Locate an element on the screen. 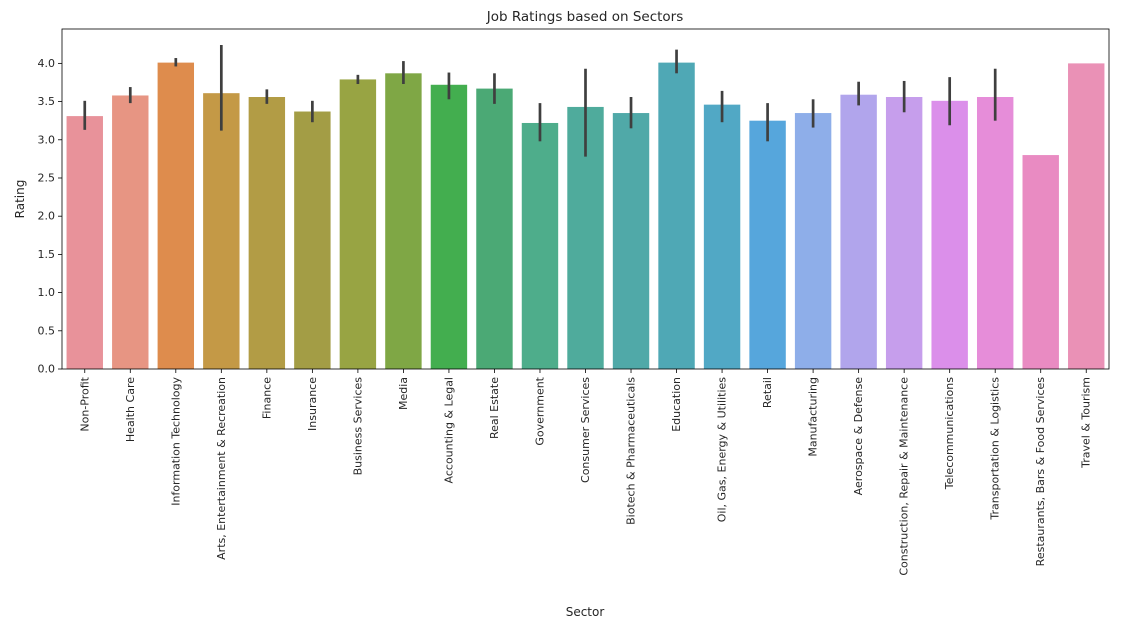 The width and height of the screenshot is (1125, 638). y-axis: 0.0 0.5 1.0 1.5 2.0 2.5 3.0 3.5 4.0 is located at coordinates (50, 216).